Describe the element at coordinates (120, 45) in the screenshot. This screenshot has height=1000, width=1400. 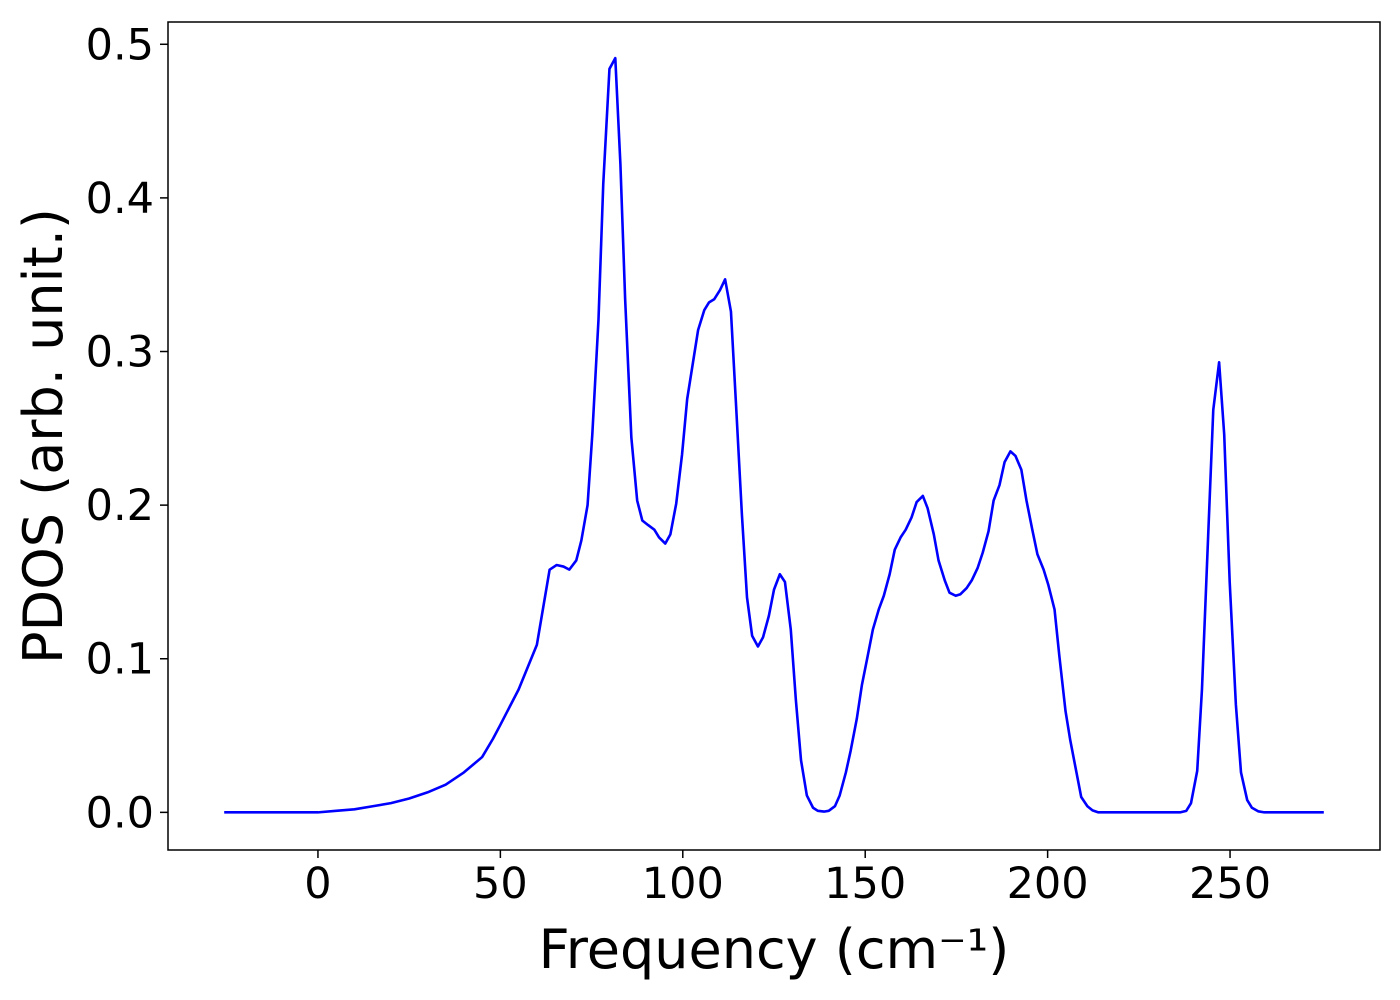
I see `y-tick-label: 0.5` at that location.